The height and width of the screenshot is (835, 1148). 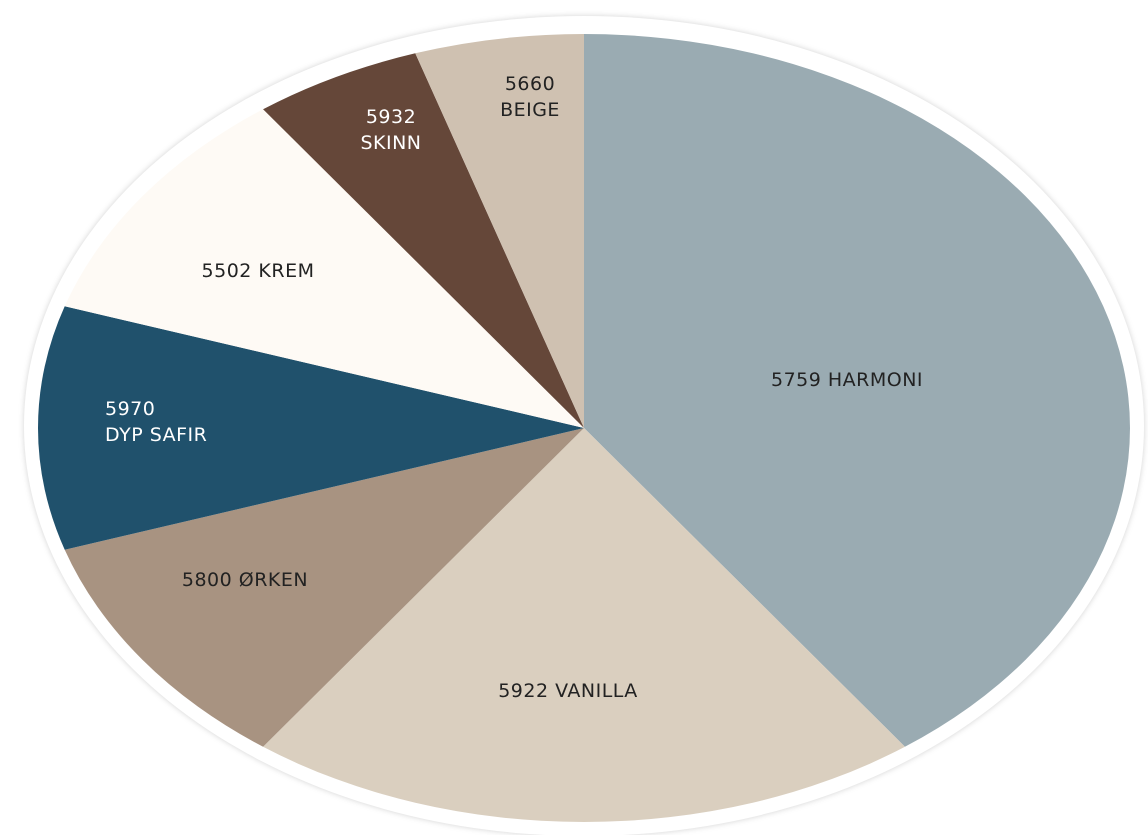 What do you see at coordinates (156, 422) in the screenshot?
I see `slice-label: 5970 DYP SAFIR` at bounding box center [156, 422].